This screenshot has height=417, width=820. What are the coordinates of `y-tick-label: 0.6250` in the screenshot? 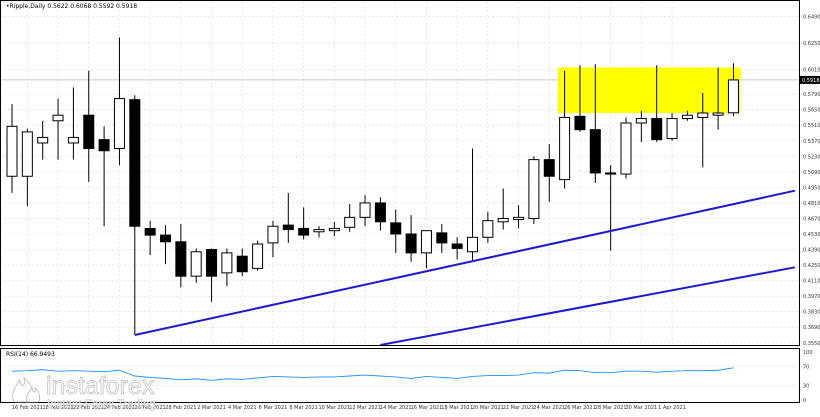 It's located at (811, 44).